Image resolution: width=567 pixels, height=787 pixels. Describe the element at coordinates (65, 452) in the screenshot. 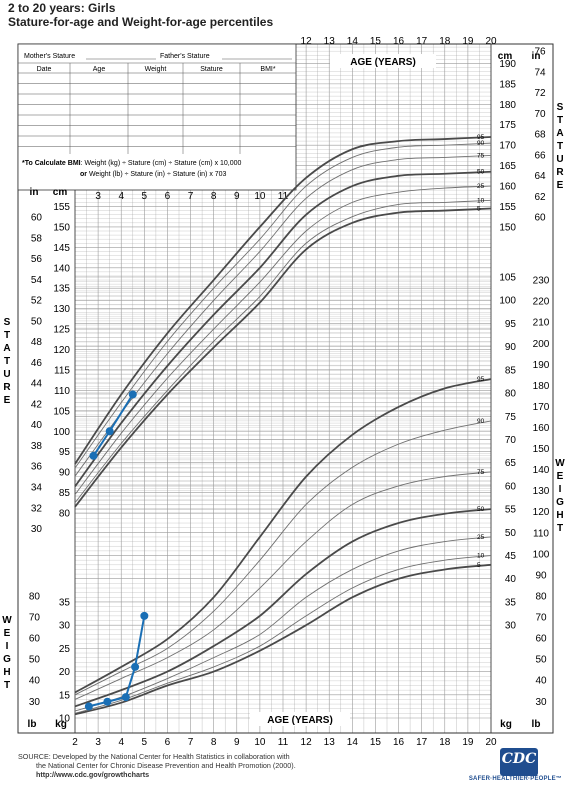

I see `y-tick-cm-left: 95` at that location.